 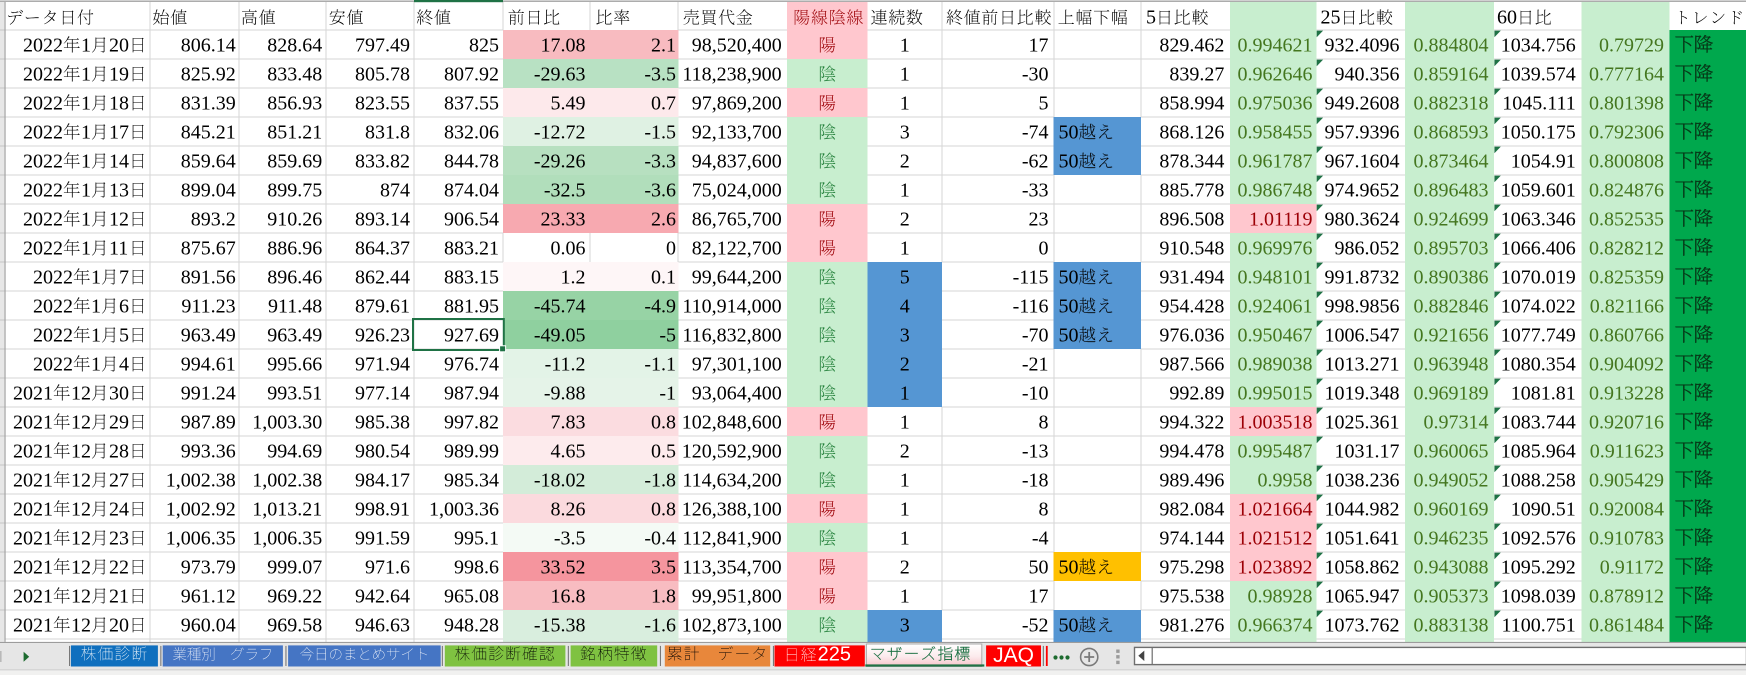 I want to click on svg-text: 18, so click(x=119, y=103).